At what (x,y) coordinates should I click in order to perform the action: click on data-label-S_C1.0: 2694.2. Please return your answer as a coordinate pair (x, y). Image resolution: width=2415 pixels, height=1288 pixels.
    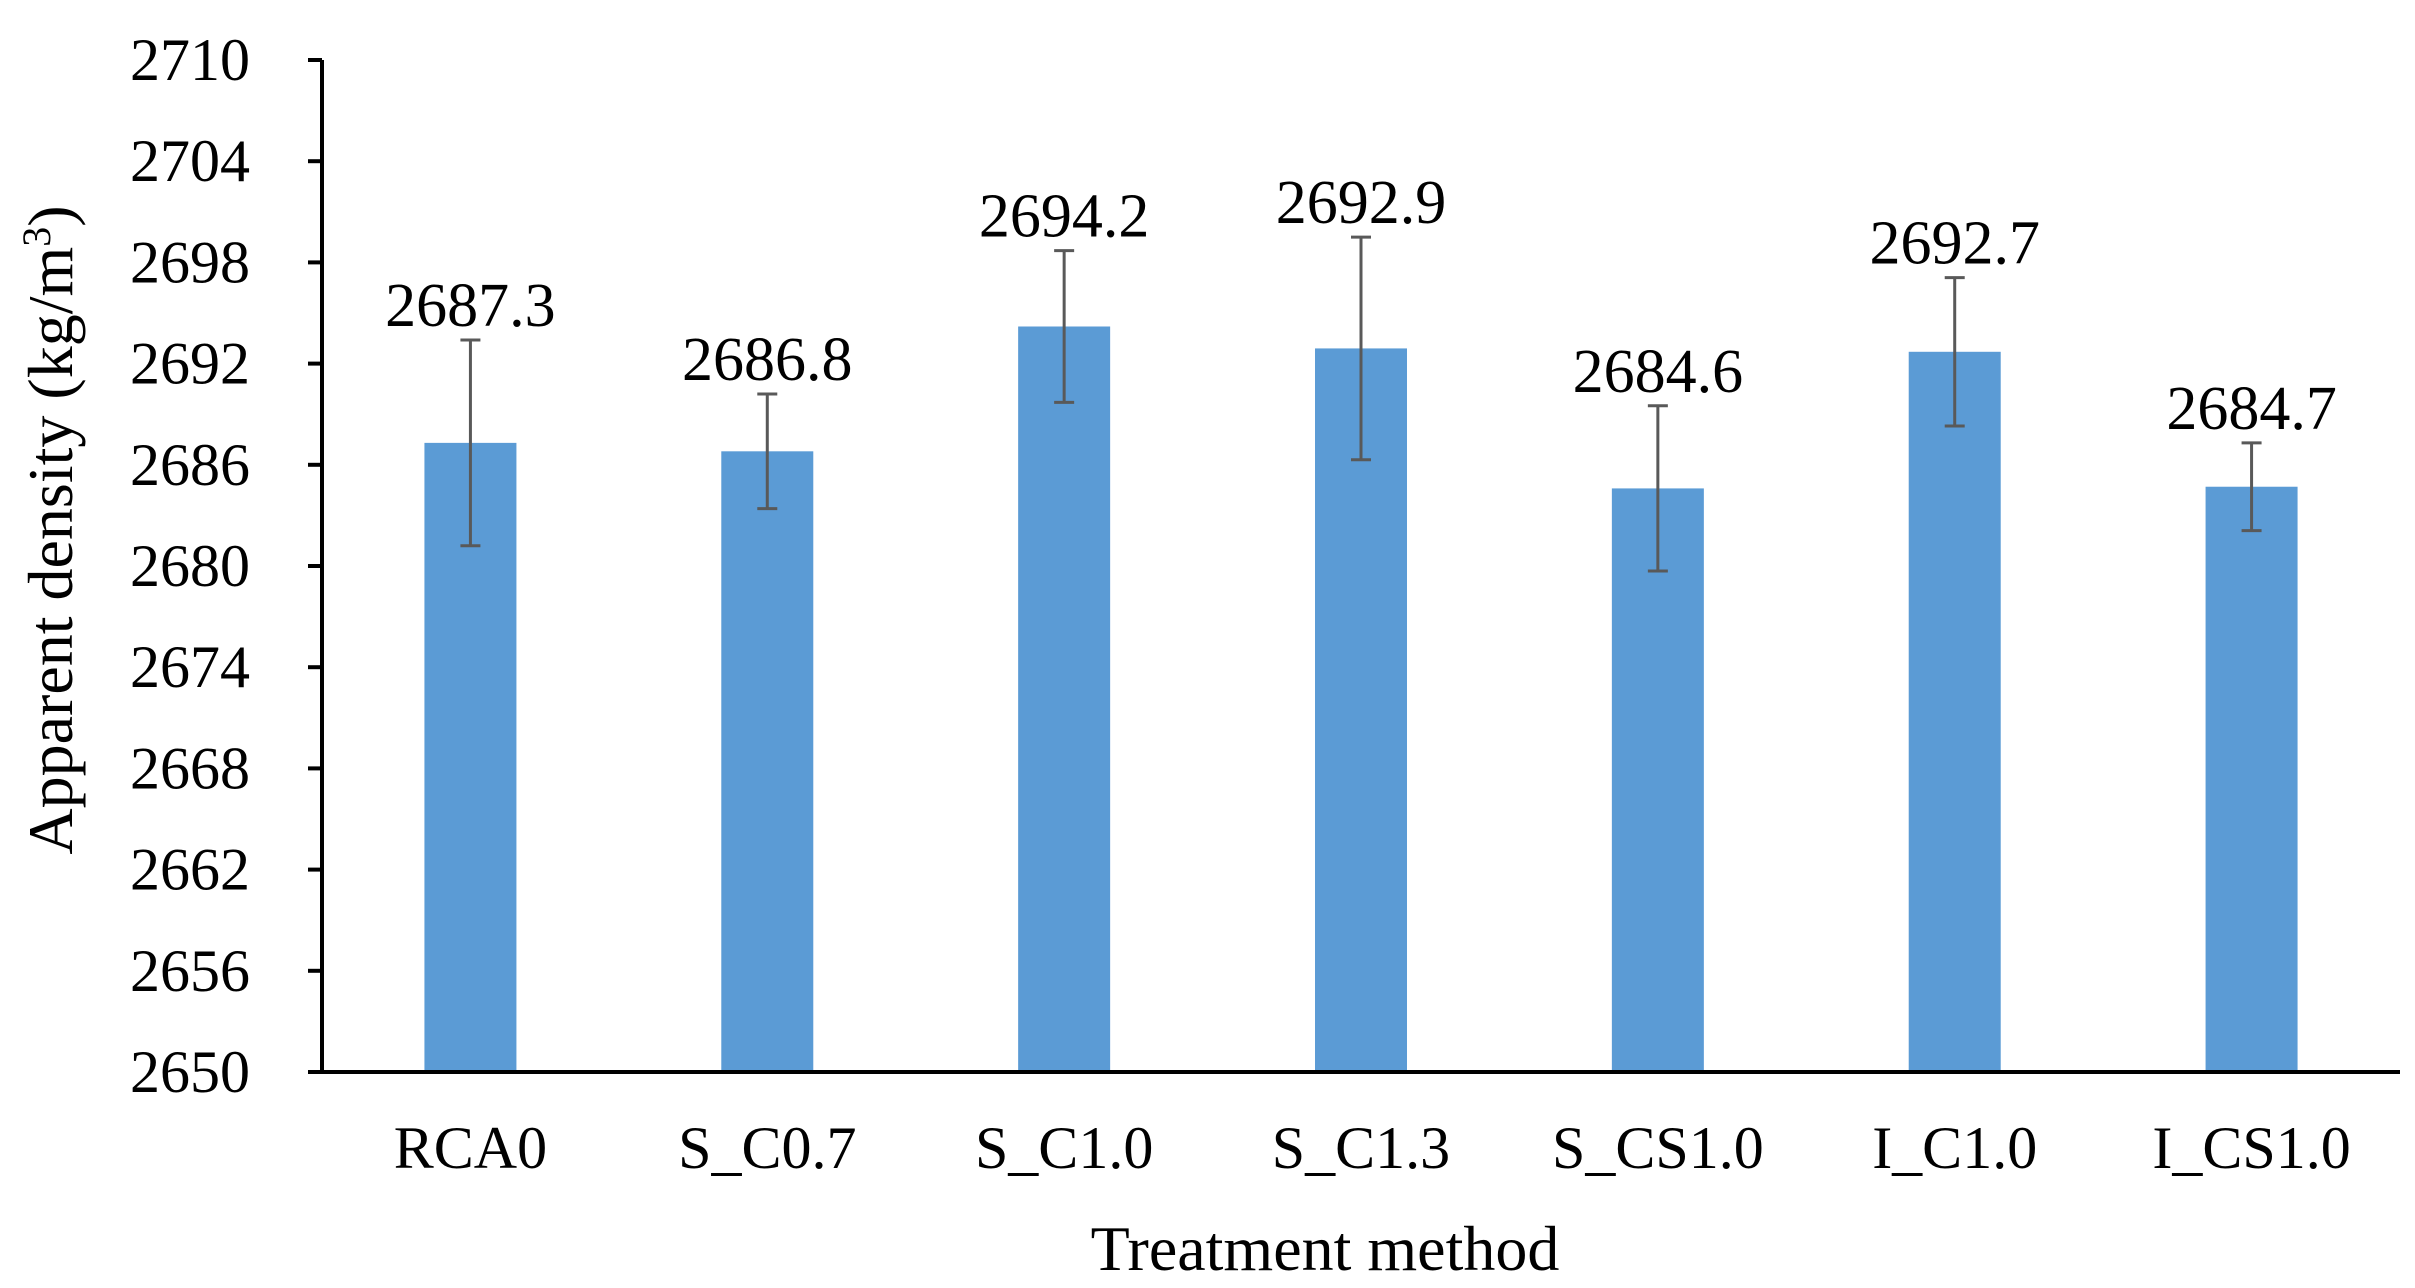
    Looking at the image, I should click on (1064, 217).